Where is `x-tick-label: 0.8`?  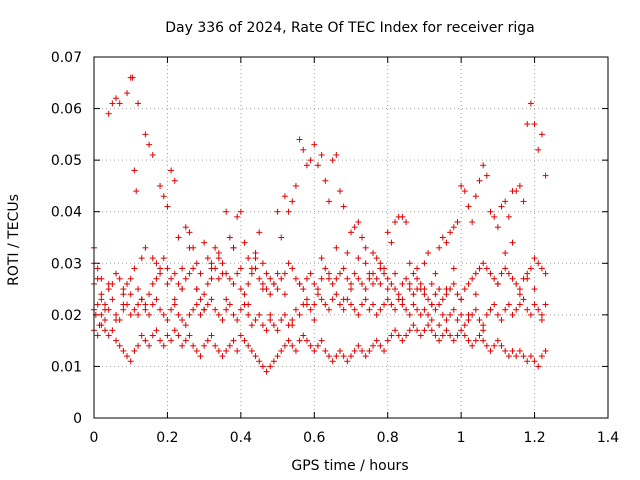 x-tick-label: 0.8 is located at coordinates (388, 438).